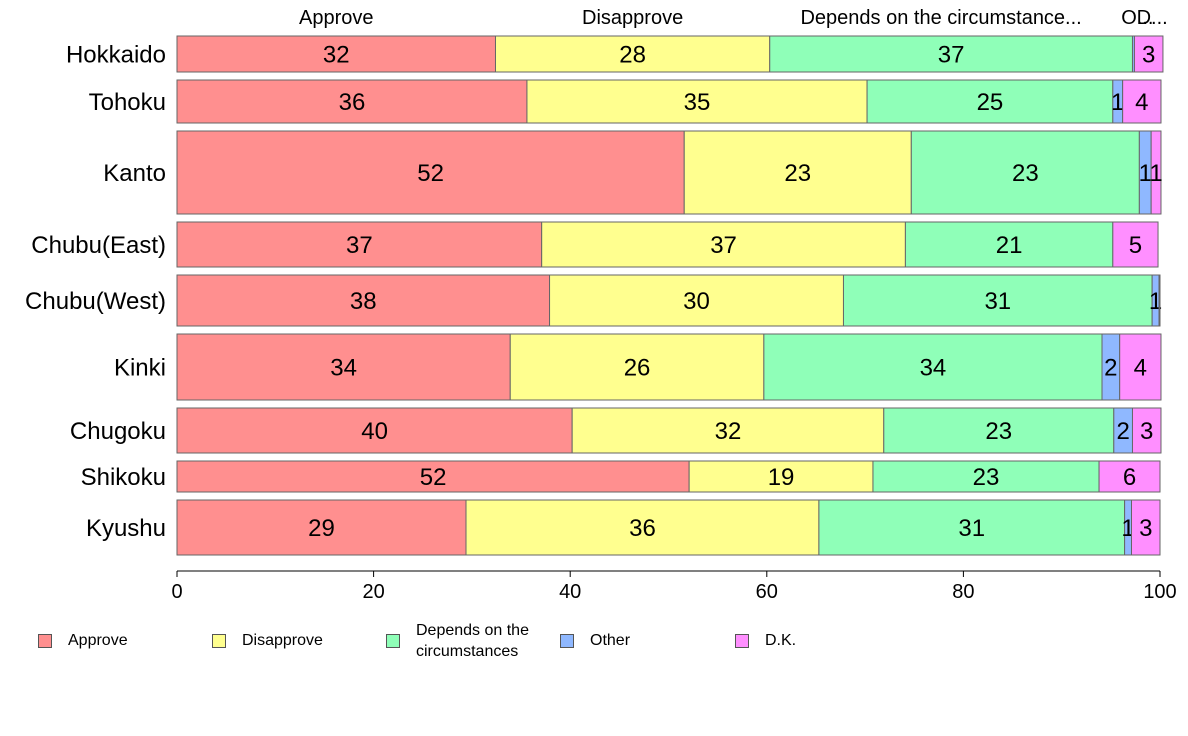  What do you see at coordinates (123, 477) in the screenshot?
I see `category-label: Shikoku` at bounding box center [123, 477].